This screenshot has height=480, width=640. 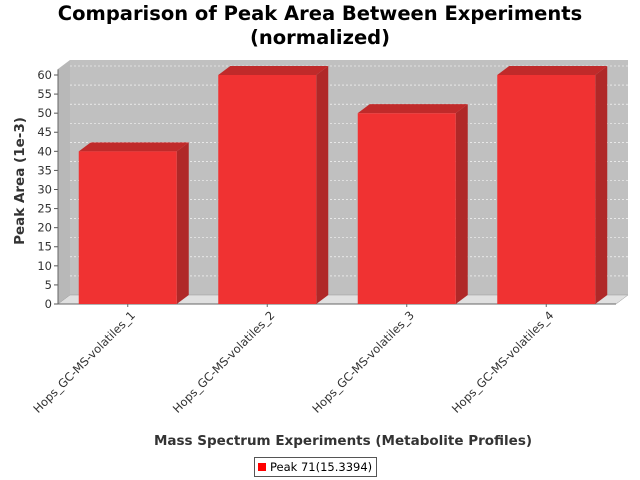 What do you see at coordinates (48, 304) in the screenshot?
I see `y-tick-label: 0` at bounding box center [48, 304].